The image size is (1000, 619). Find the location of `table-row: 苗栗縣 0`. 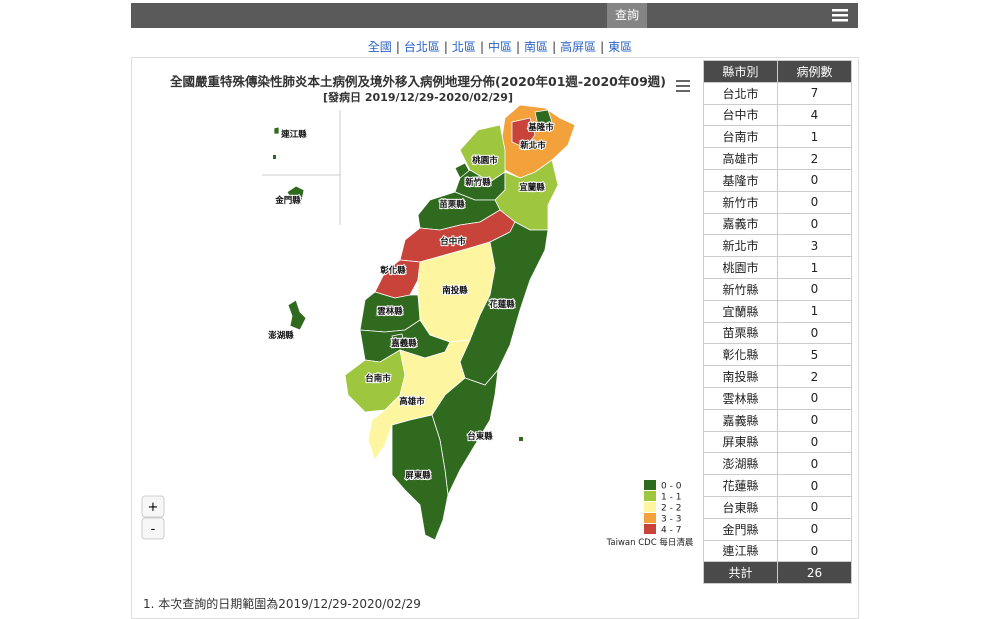

table-row: 苗栗縣 0 is located at coordinates (777, 333).